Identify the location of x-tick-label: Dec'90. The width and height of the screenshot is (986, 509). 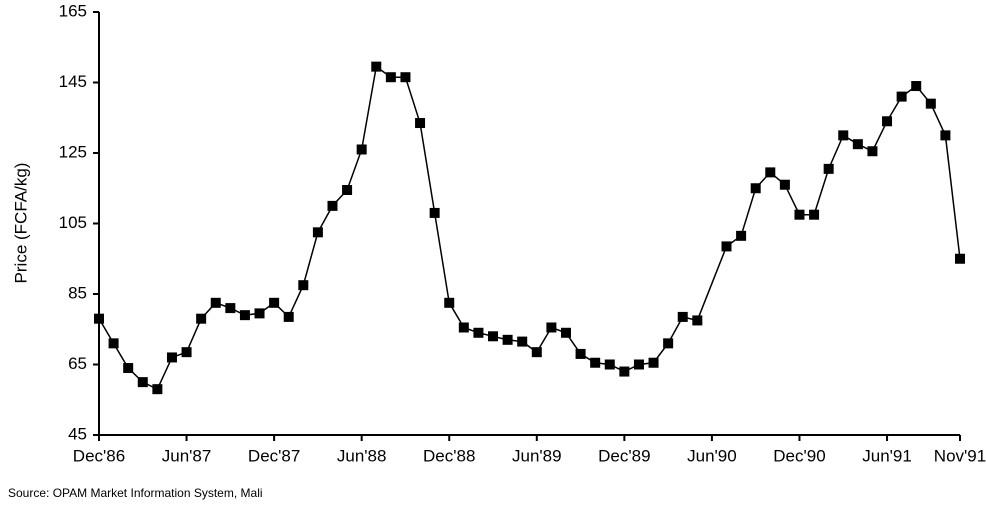
(799, 455).